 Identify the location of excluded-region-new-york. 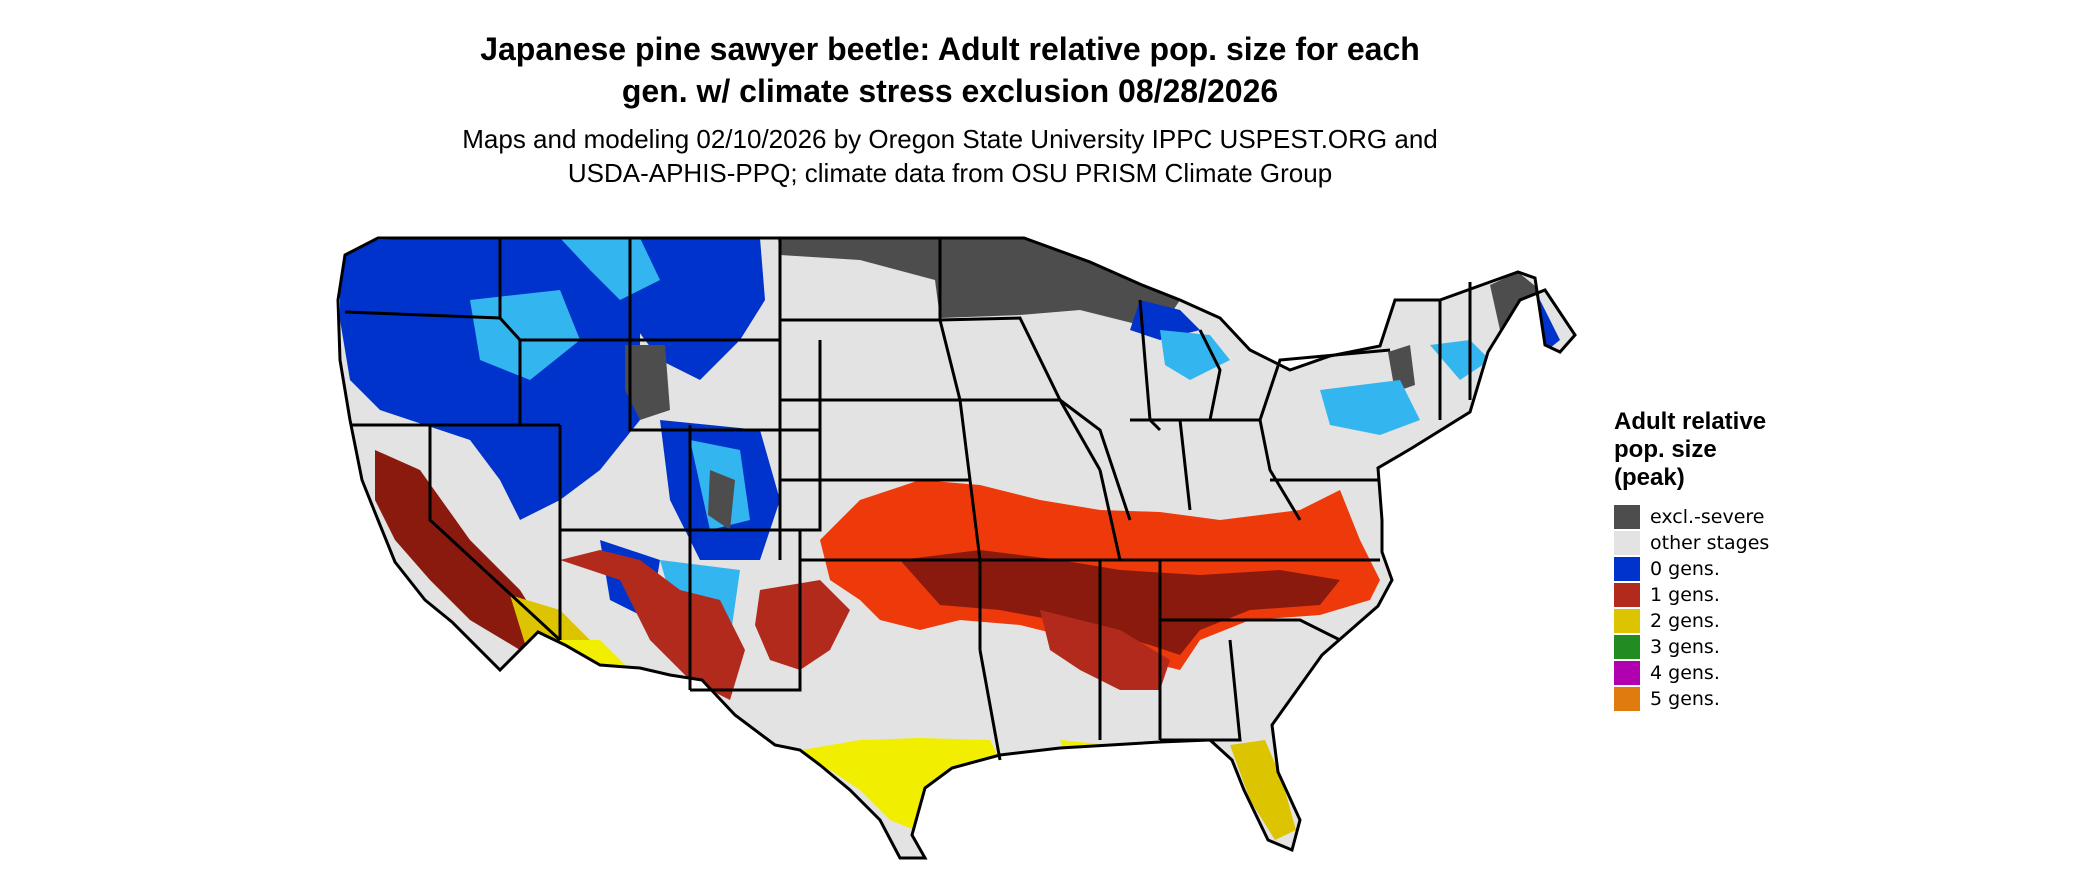
(1401, 368).